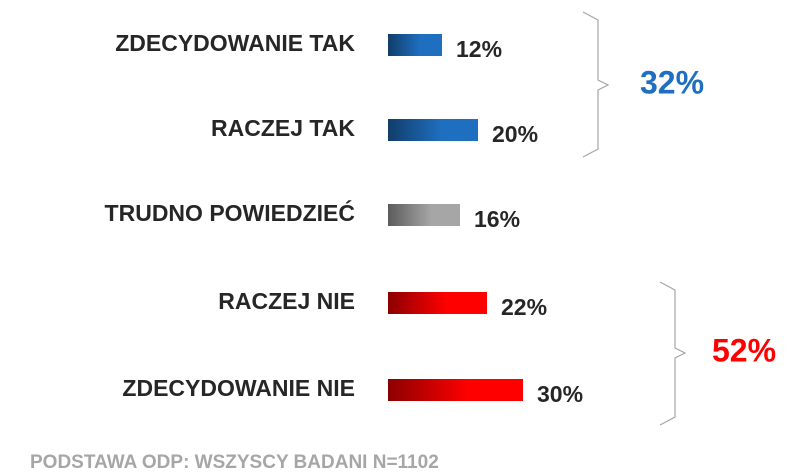  I want to click on category-label: ZDECYDOWANIE TAK, so click(235, 43).